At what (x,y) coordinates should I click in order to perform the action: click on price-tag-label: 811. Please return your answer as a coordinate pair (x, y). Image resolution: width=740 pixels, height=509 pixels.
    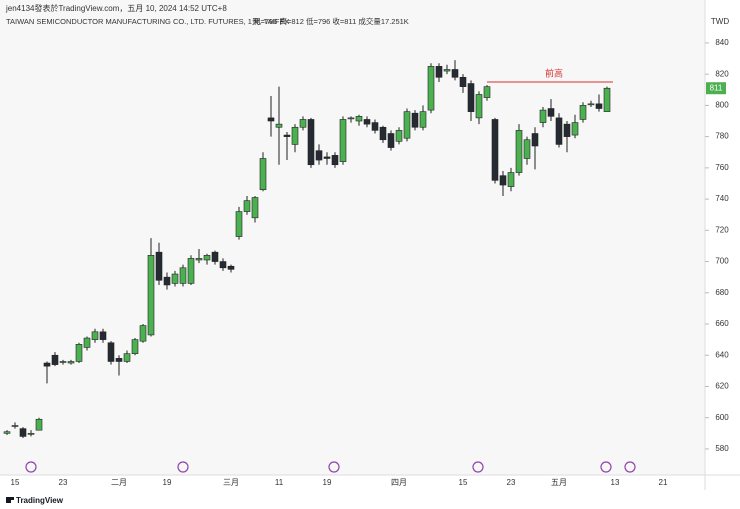
    Looking at the image, I should click on (716, 87).